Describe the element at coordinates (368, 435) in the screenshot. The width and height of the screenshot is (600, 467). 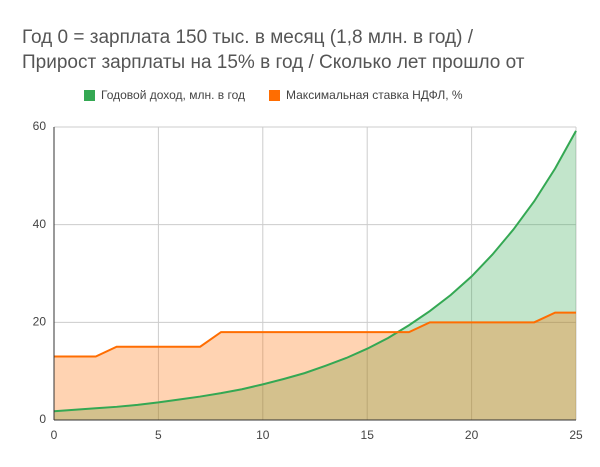
I see `x-tick-label: 15` at that location.